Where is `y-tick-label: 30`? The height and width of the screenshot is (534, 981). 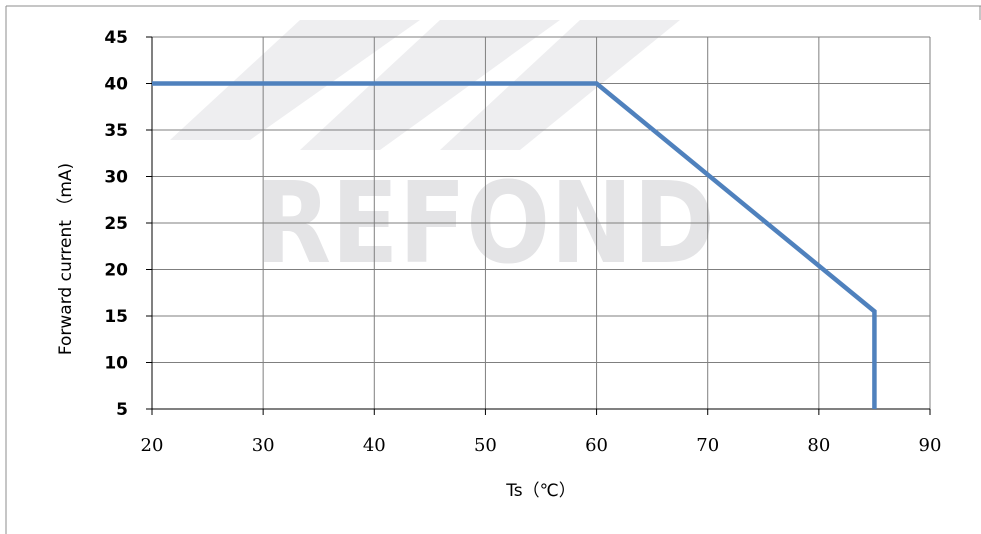 y-tick-label: 30 is located at coordinates (116, 178).